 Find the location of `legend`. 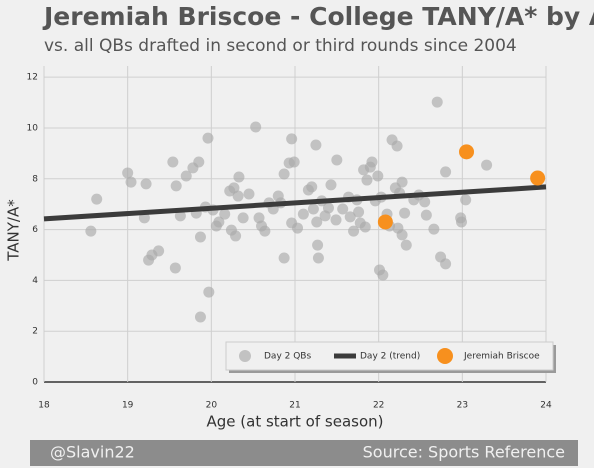

legend is located at coordinates (389, 356).